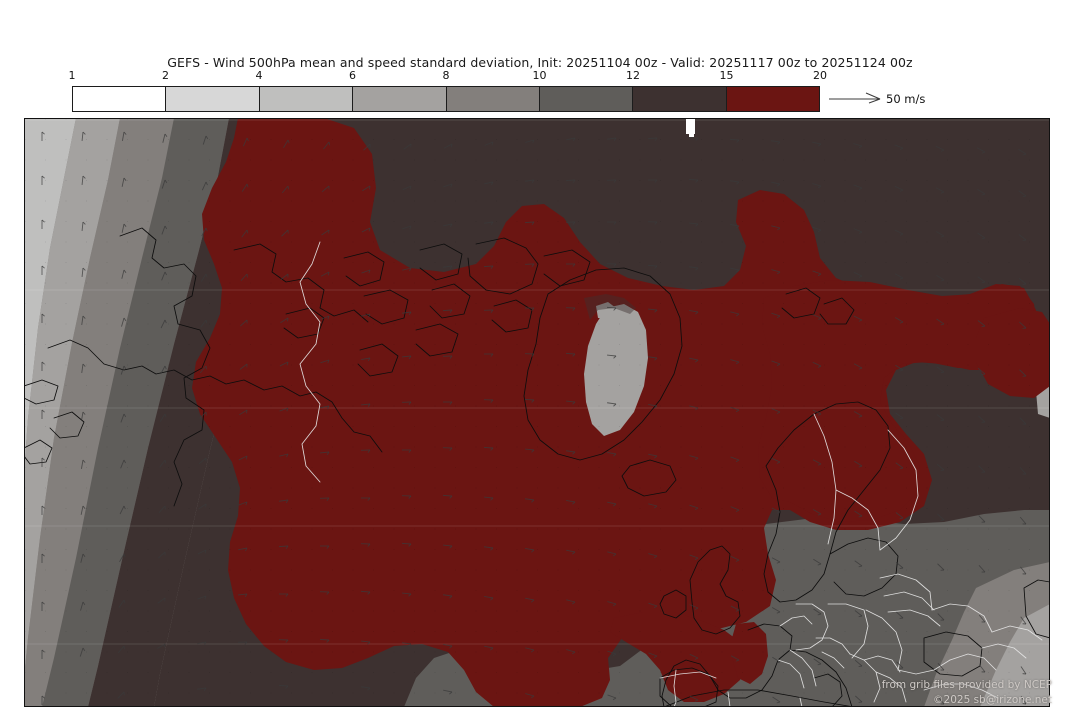  Describe the element at coordinates (72, 75) in the screenshot. I see `colorbar-tick-1: 1` at that location.